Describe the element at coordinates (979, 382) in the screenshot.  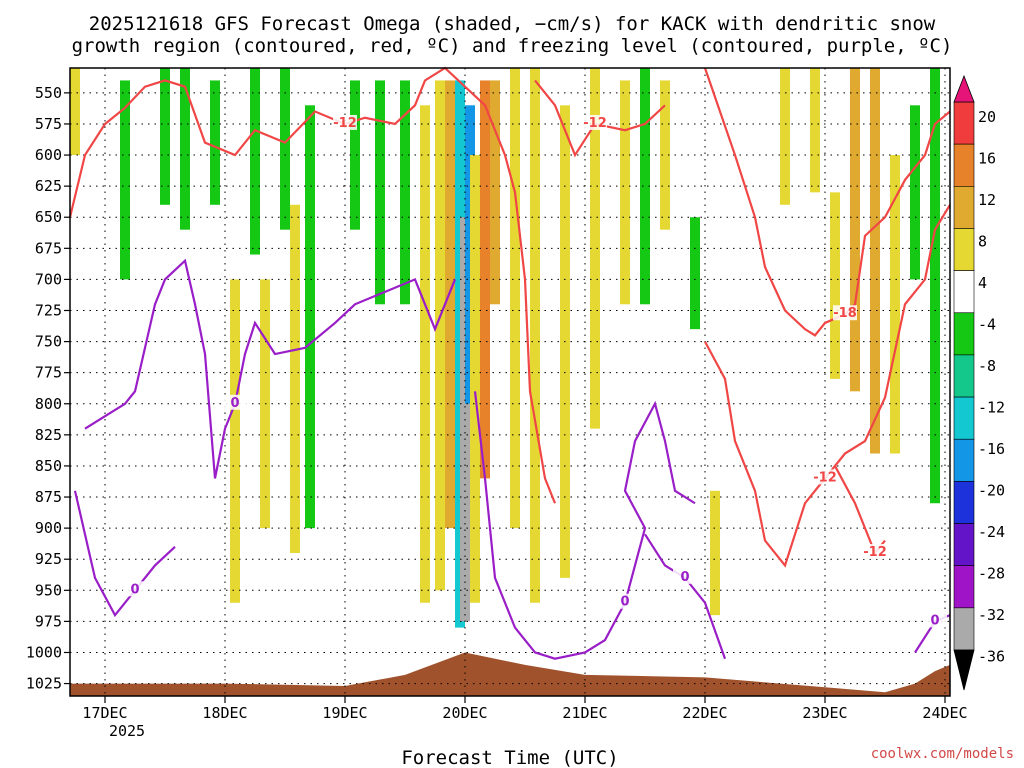
I see `colorbar: 20 16 12 8 4 -4 -8 -12 -16 -20 -24 -28 -32 -36` at that location.